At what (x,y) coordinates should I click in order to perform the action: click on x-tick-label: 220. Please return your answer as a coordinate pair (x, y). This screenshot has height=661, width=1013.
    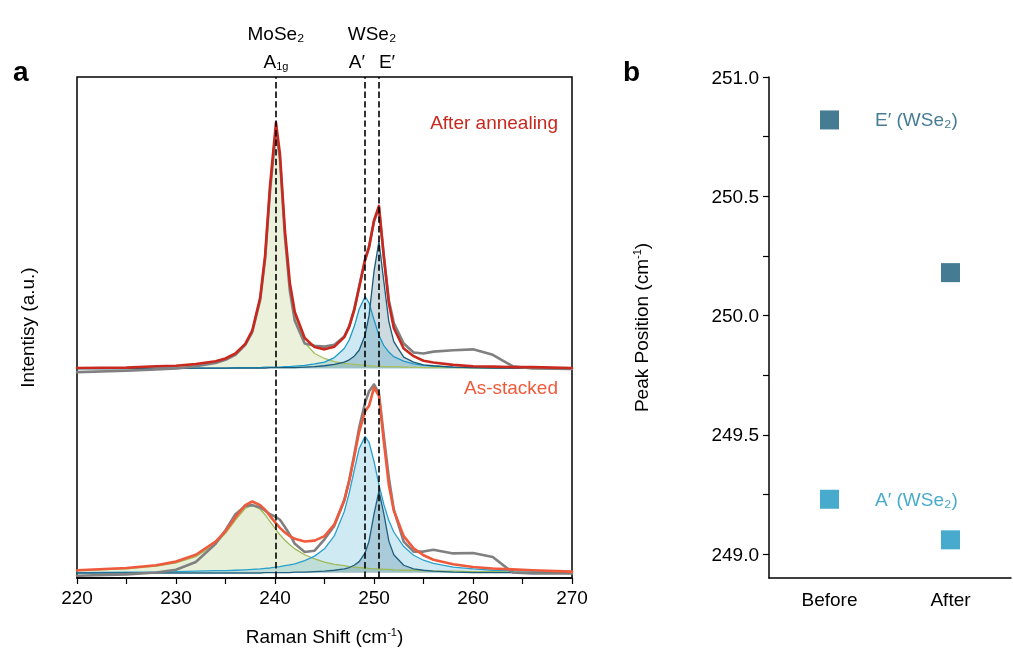
    Looking at the image, I should click on (77, 597).